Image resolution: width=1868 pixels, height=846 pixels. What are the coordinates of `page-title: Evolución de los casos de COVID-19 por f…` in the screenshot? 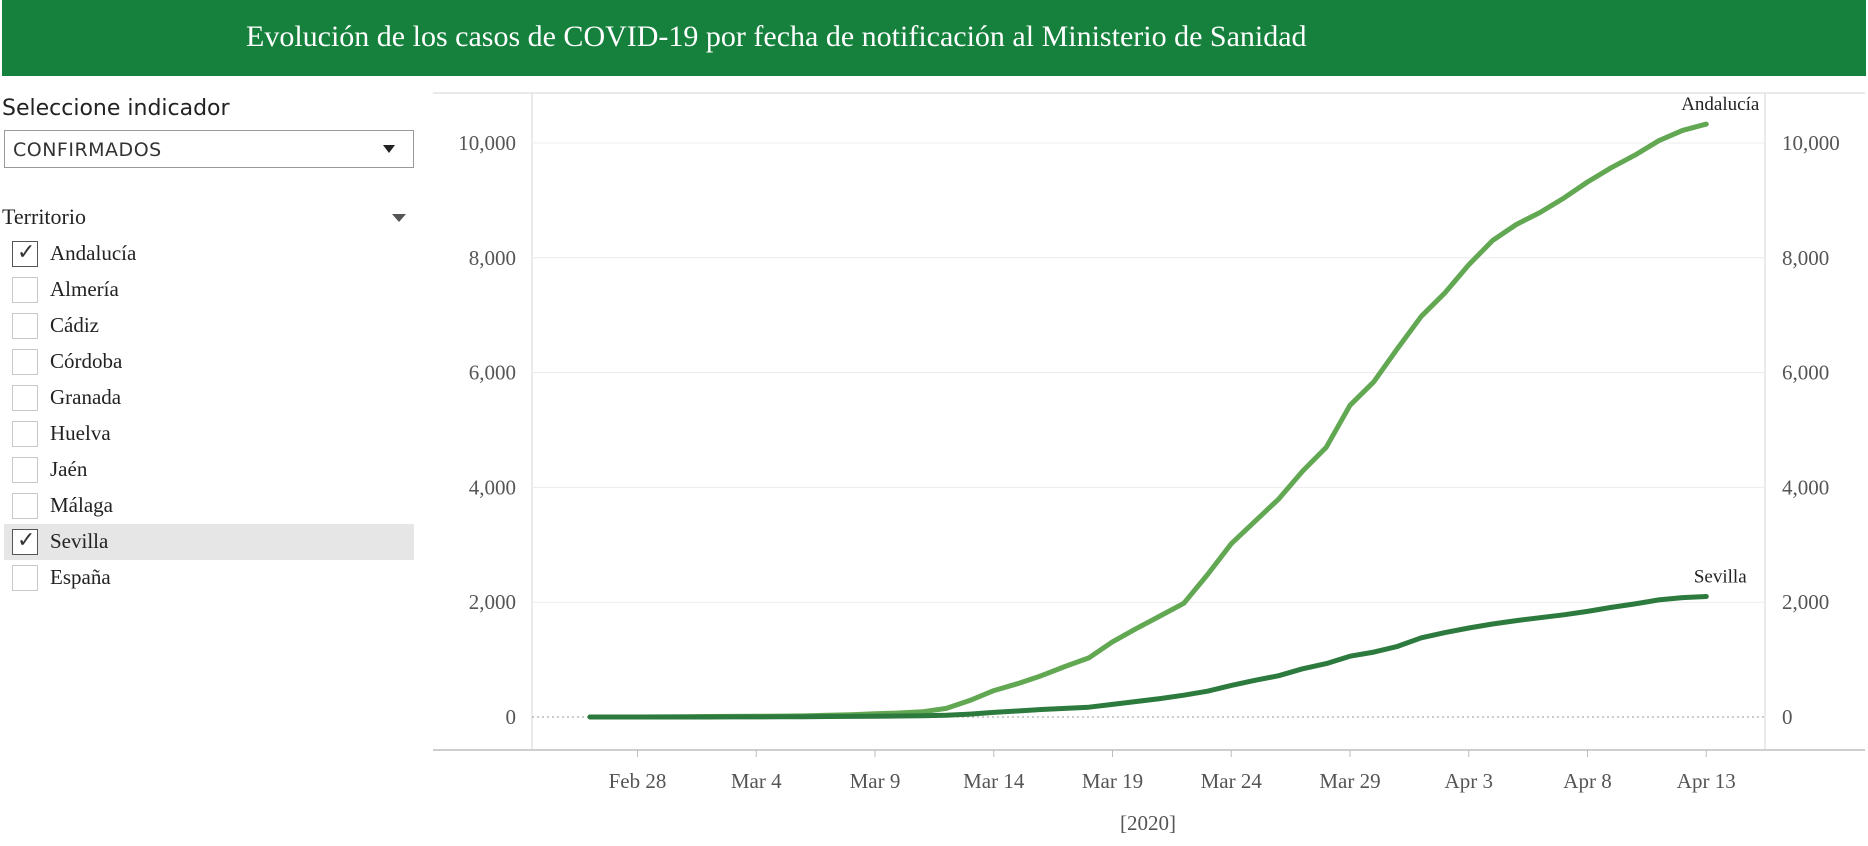 It's located at (776, 36).